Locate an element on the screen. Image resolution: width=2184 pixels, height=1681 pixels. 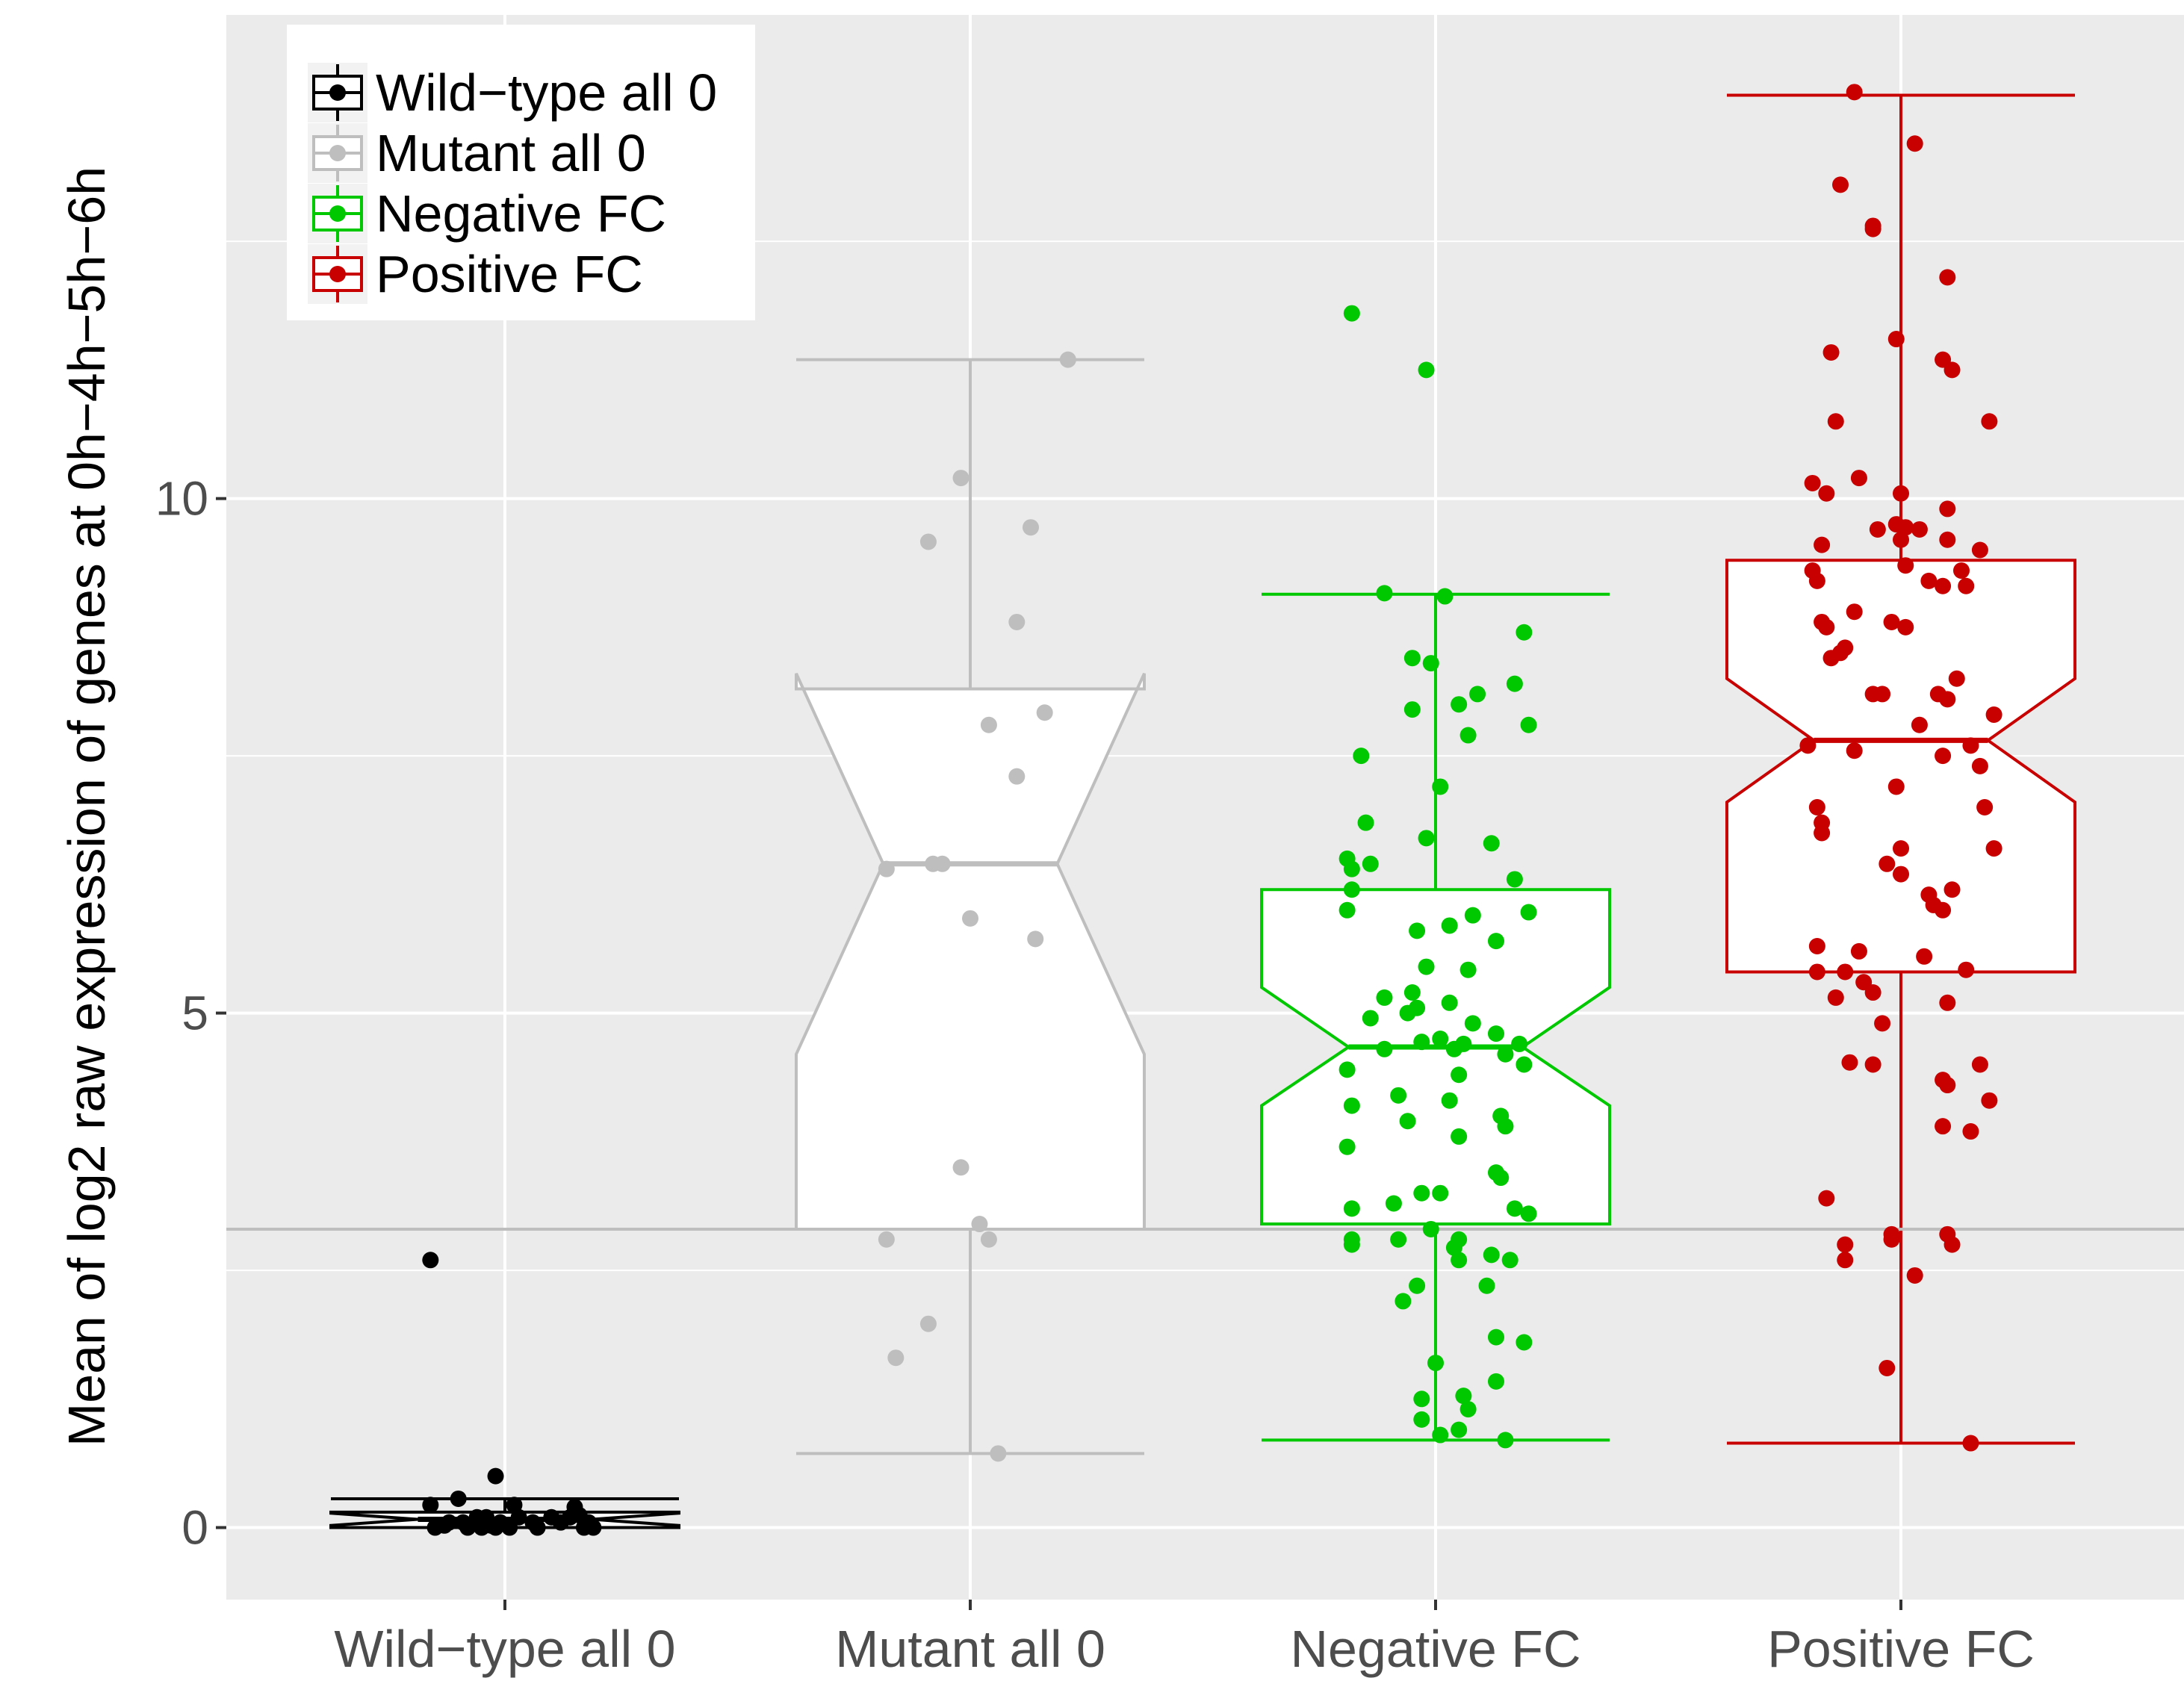
legend-key-point is located at coordinates (337, 213).